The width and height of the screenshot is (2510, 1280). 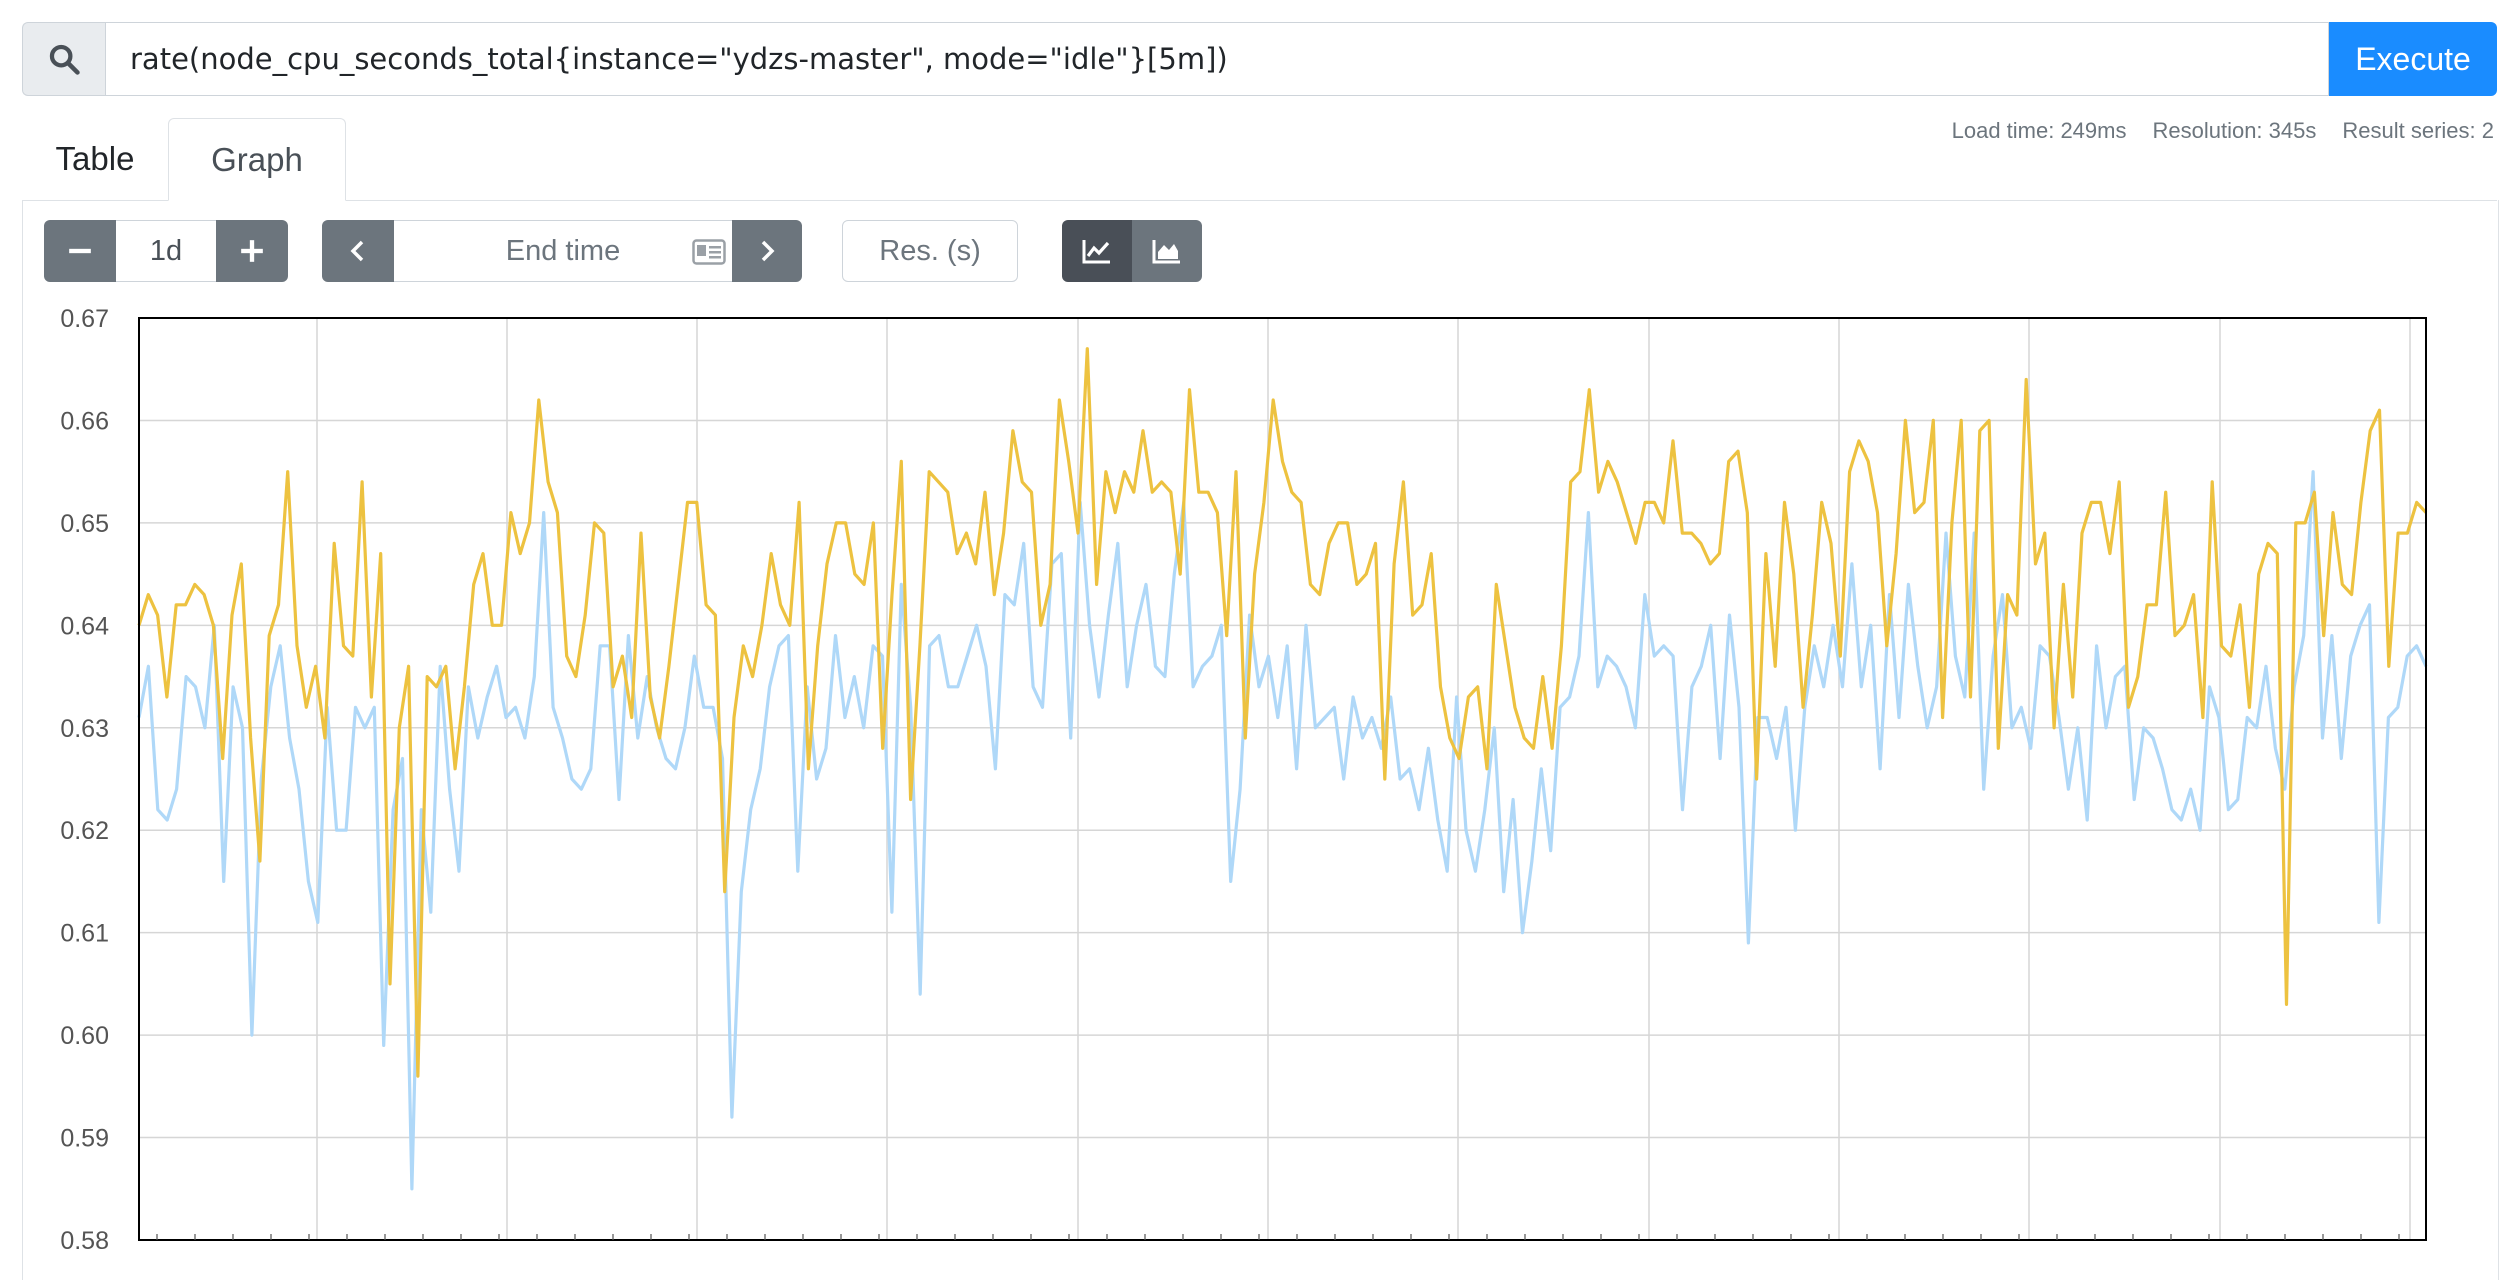 I want to click on chevron-left-icon, so click(x=357, y=251).